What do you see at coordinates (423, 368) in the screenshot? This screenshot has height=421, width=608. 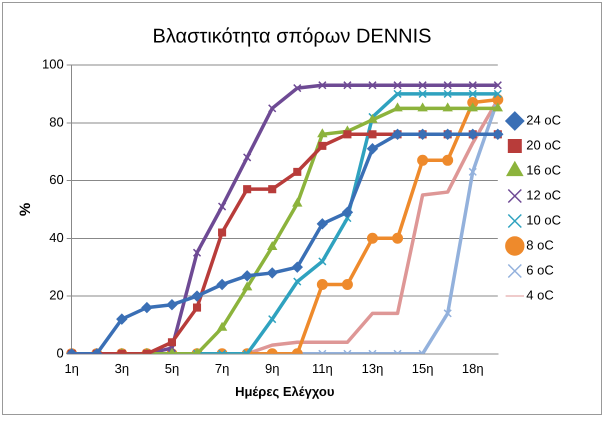 I see `x-tick-label: 15η` at bounding box center [423, 368].